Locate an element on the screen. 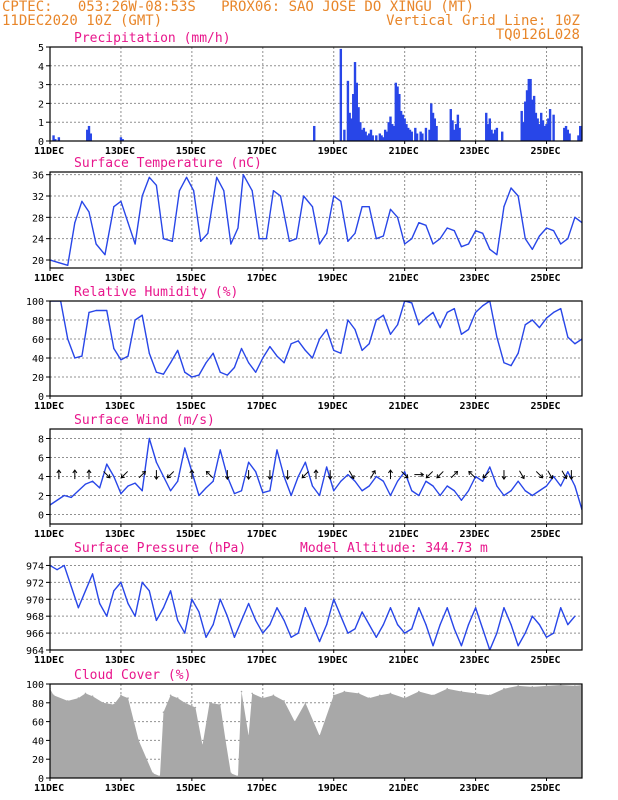  temp-xtick-label: 25DEC is located at coordinates (545, 278).